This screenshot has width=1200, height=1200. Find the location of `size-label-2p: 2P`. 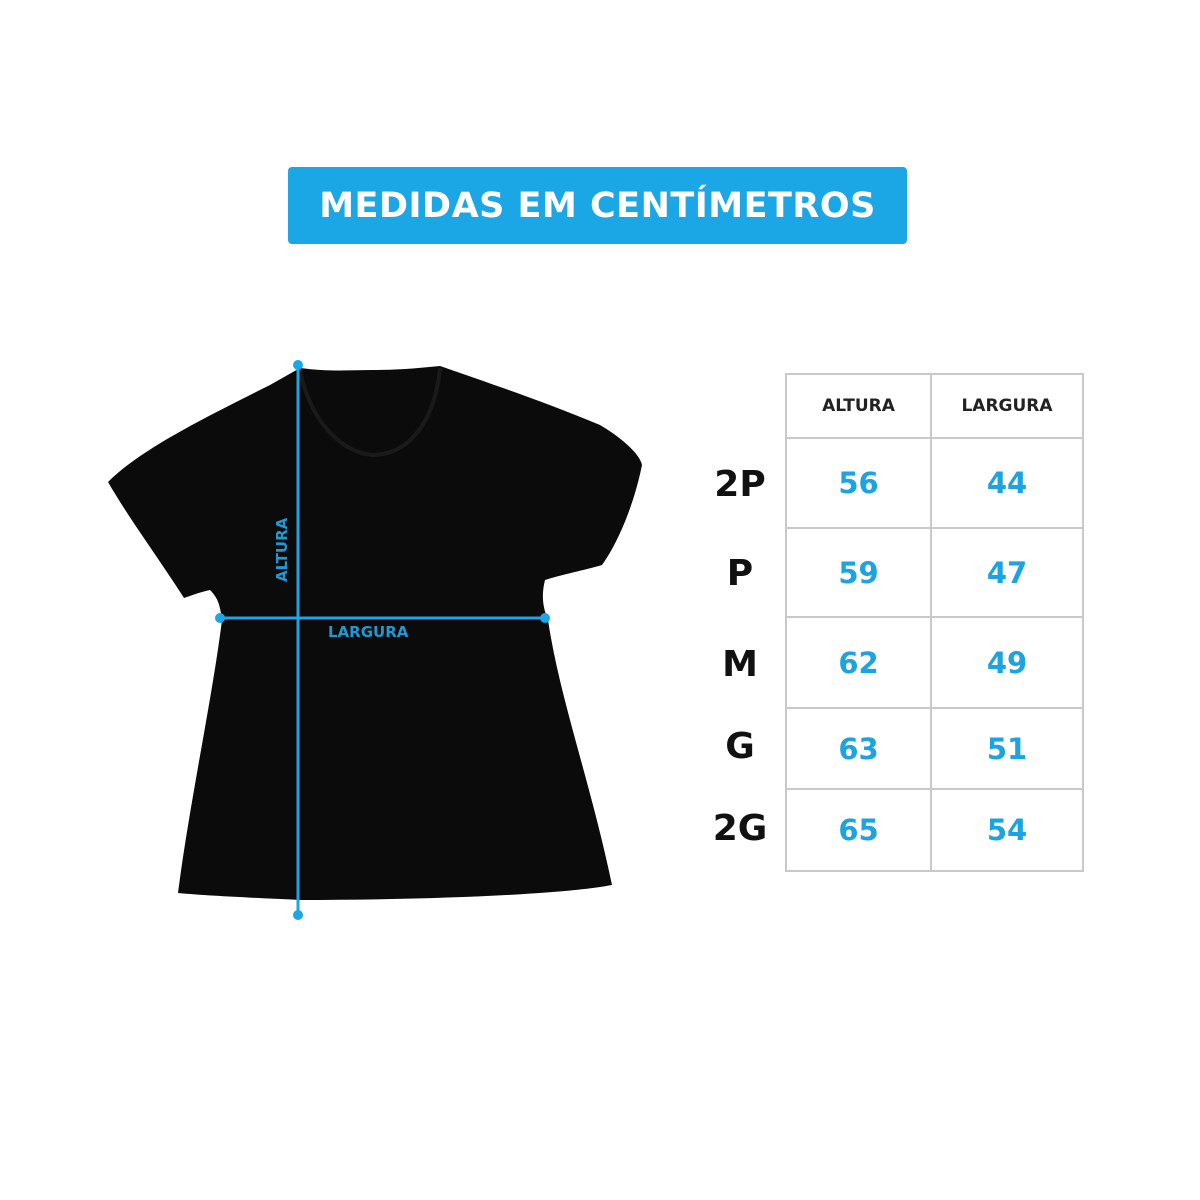

size-label-2p: 2P is located at coordinates (740, 484).